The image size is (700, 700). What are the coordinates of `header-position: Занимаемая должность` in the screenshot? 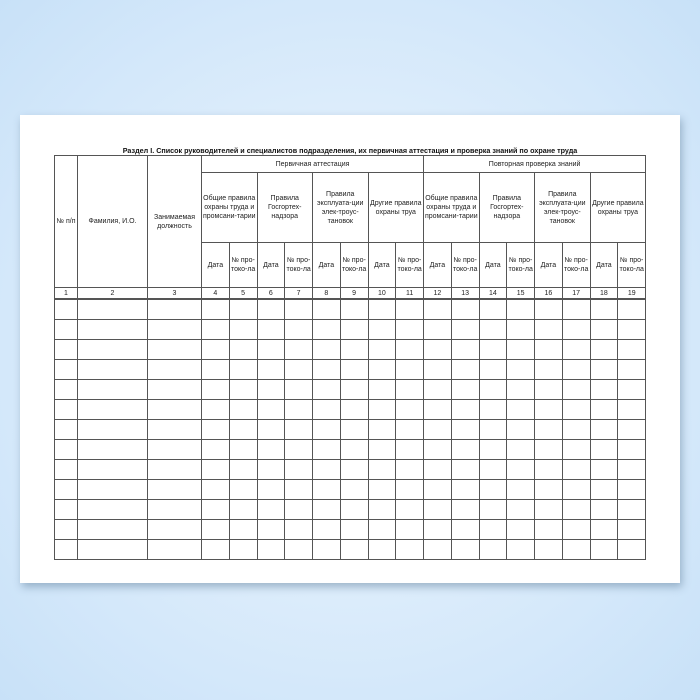 It's located at (174, 221).